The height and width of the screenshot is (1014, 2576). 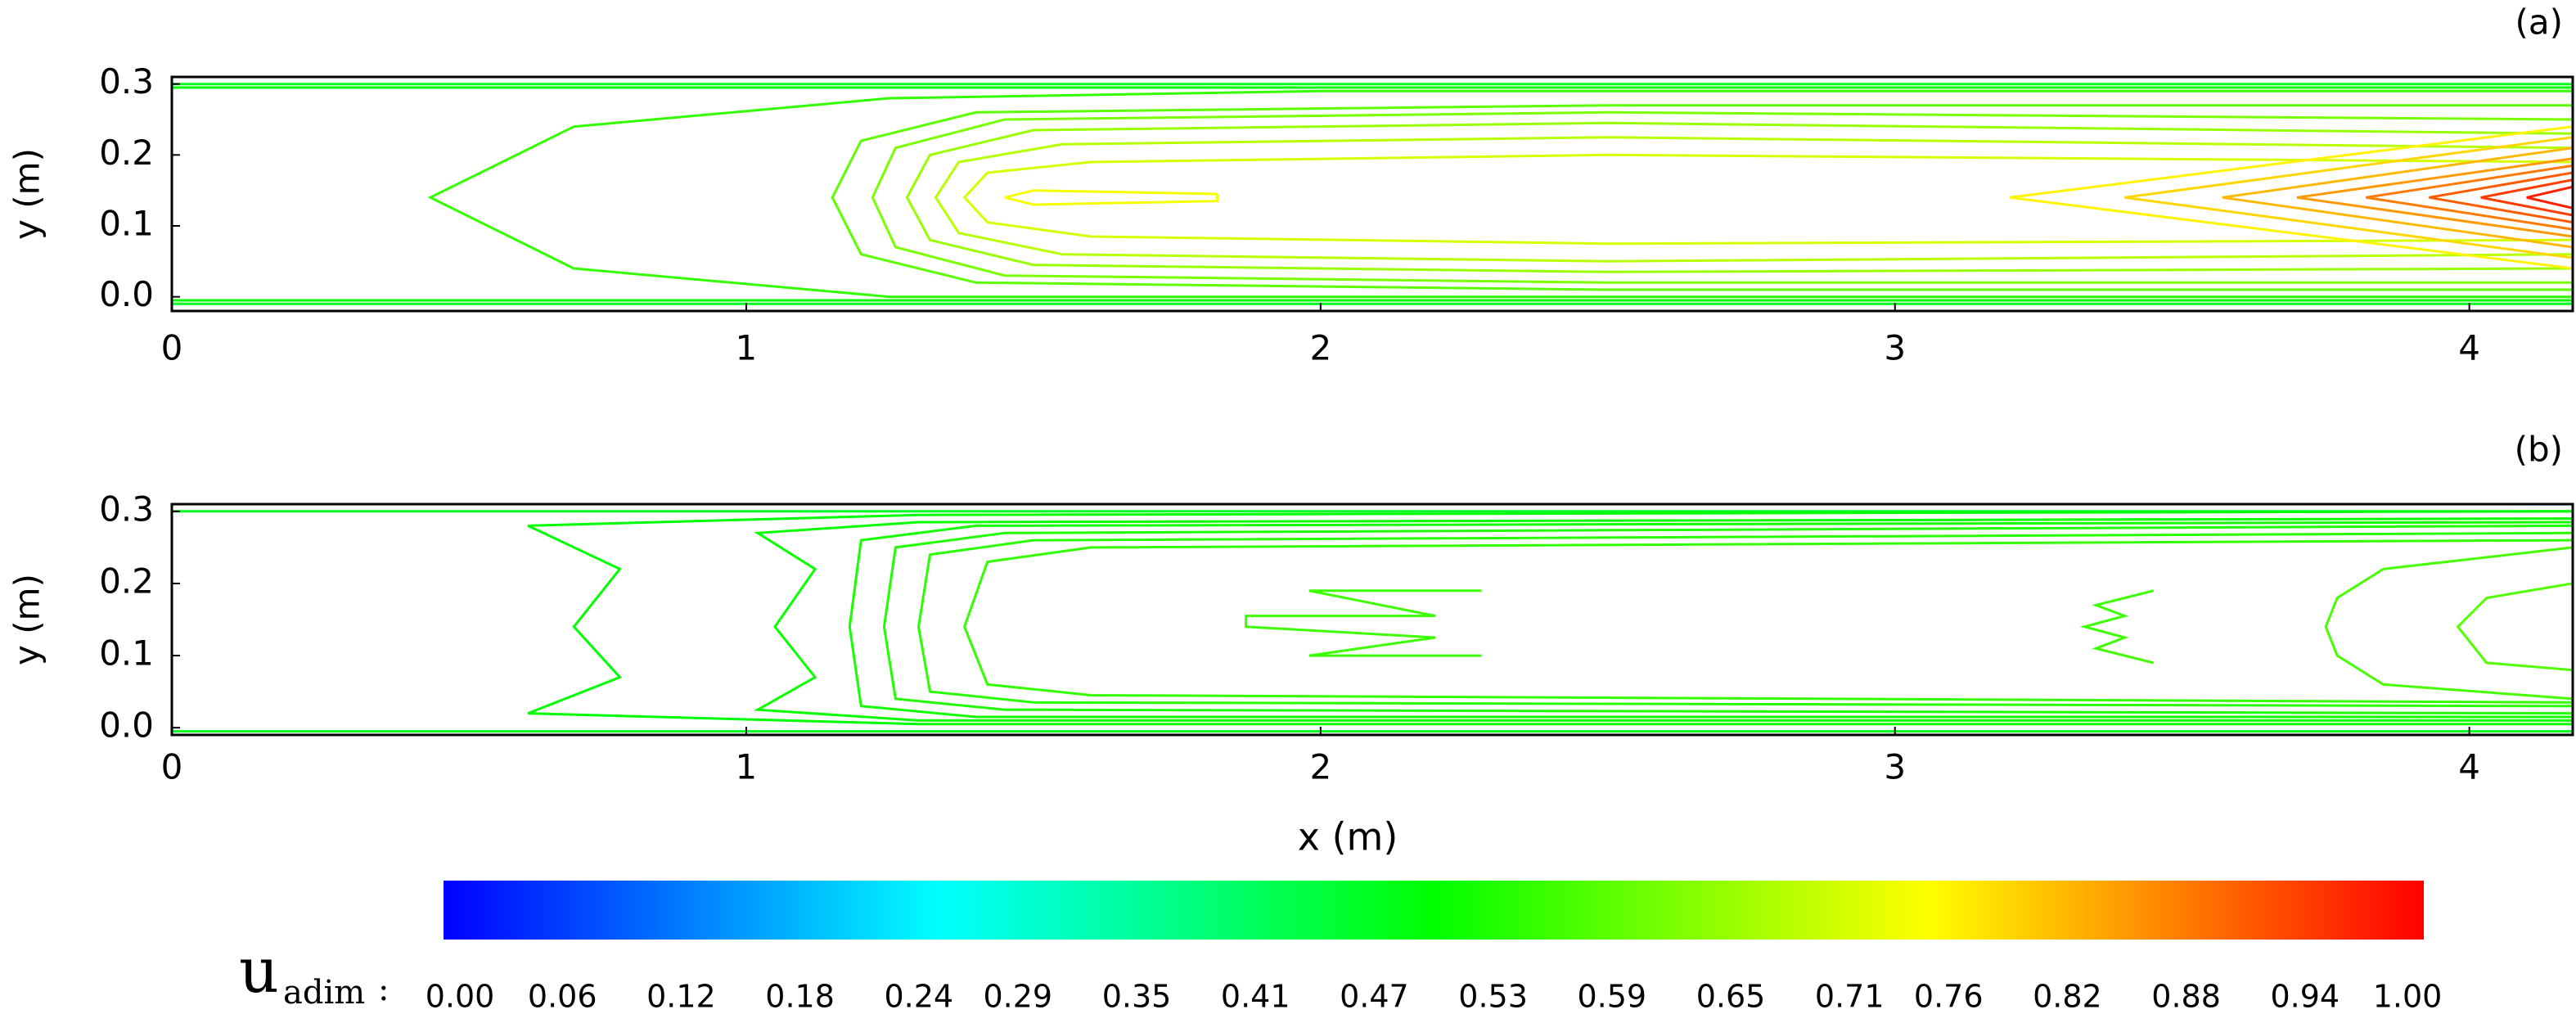 What do you see at coordinates (1612, 996) in the screenshot?
I see `colorbar-tick-label: 0.59` at bounding box center [1612, 996].